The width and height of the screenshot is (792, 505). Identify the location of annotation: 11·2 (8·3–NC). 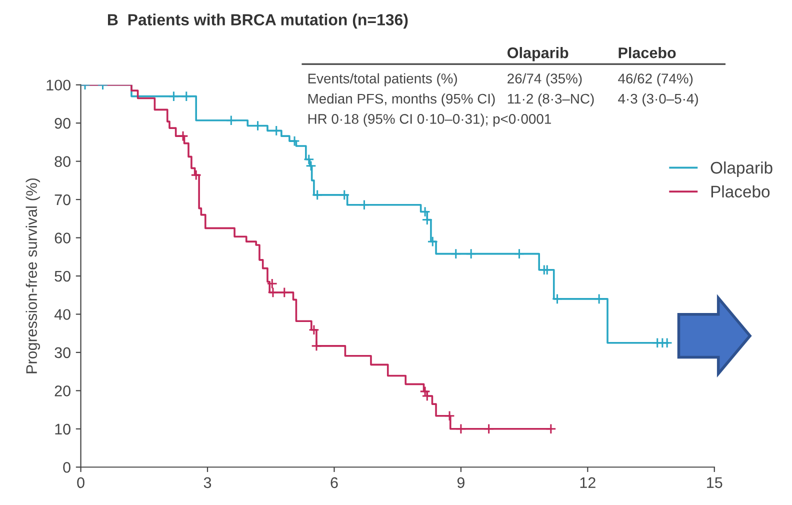
(551, 99).